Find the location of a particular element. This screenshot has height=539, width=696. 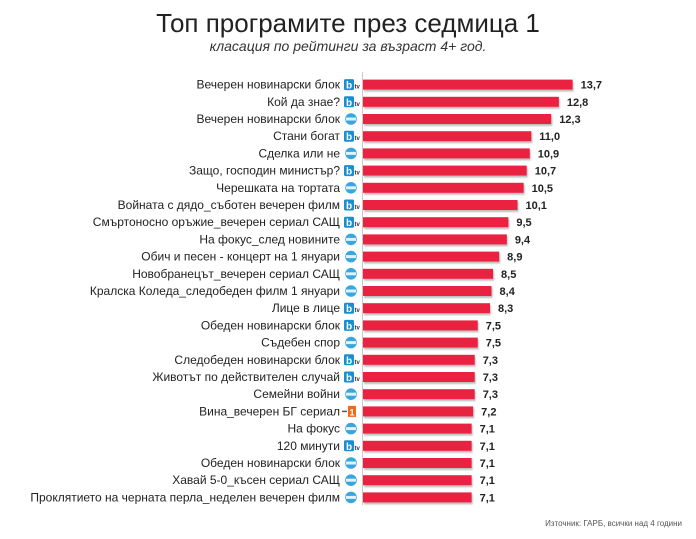

value-label: 8,5 is located at coordinates (508, 275).